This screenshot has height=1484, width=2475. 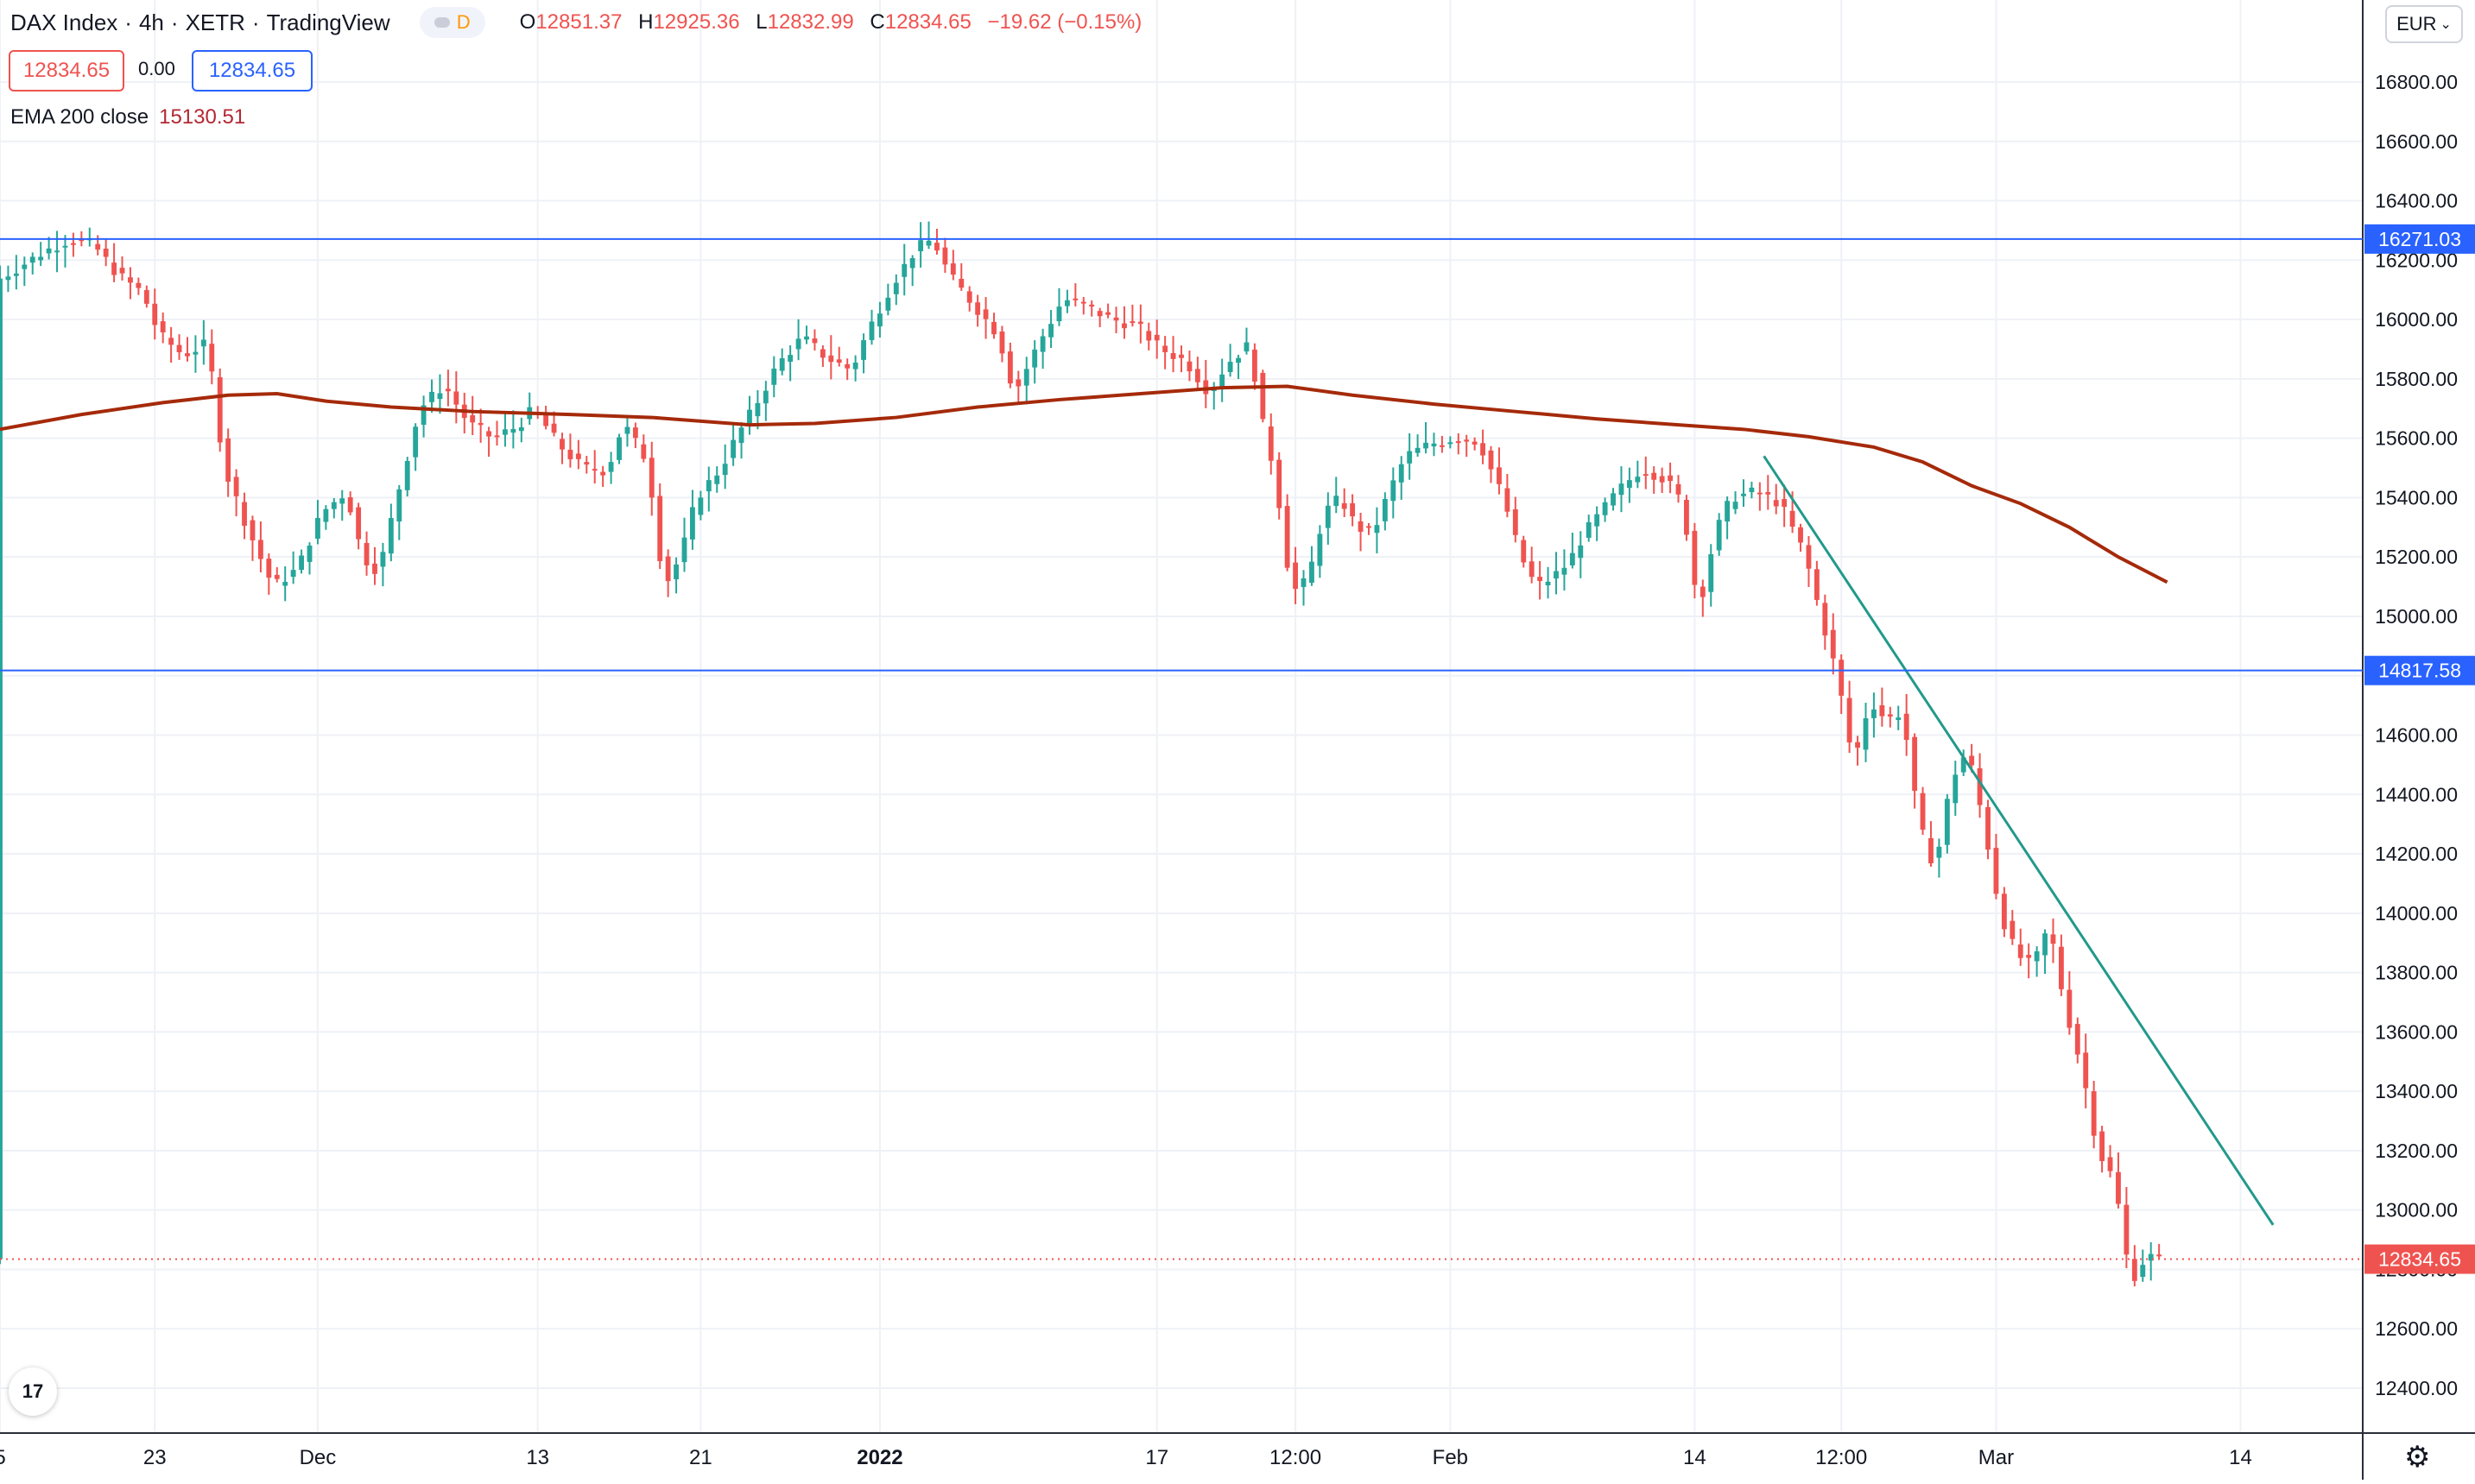 What do you see at coordinates (877, 22) in the screenshot?
I see `close-key: C` at bounding box center [877, 22].